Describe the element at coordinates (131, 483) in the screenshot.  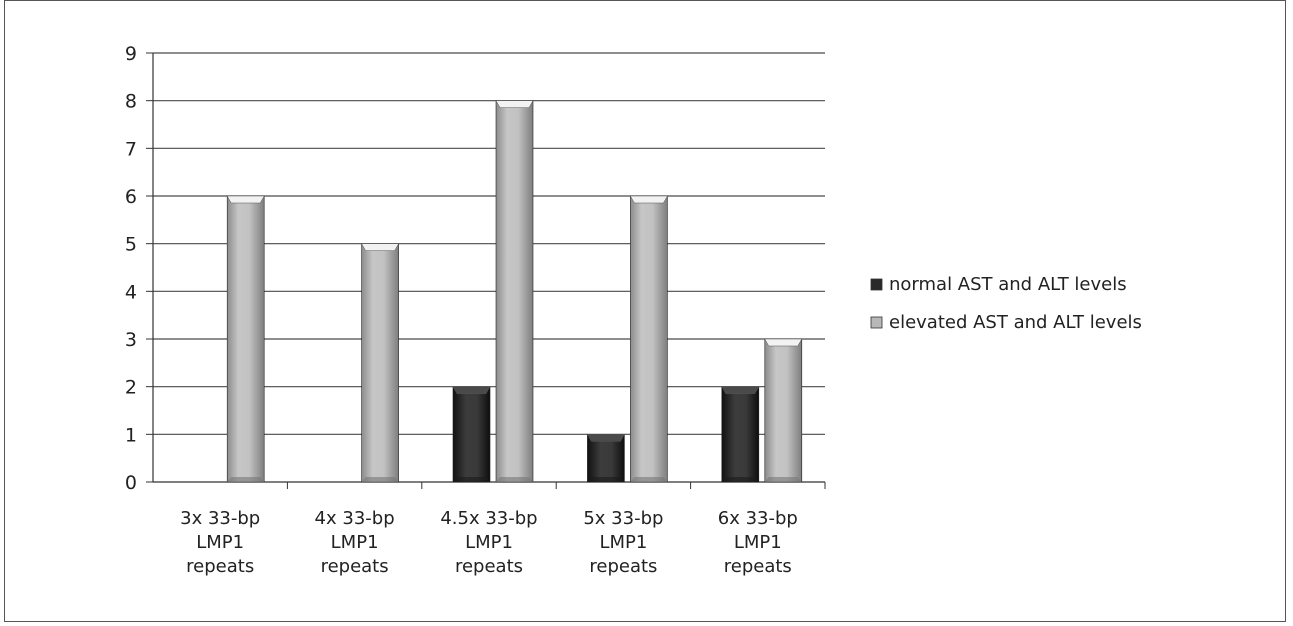
I see `y-tick-label: 0` at that location.